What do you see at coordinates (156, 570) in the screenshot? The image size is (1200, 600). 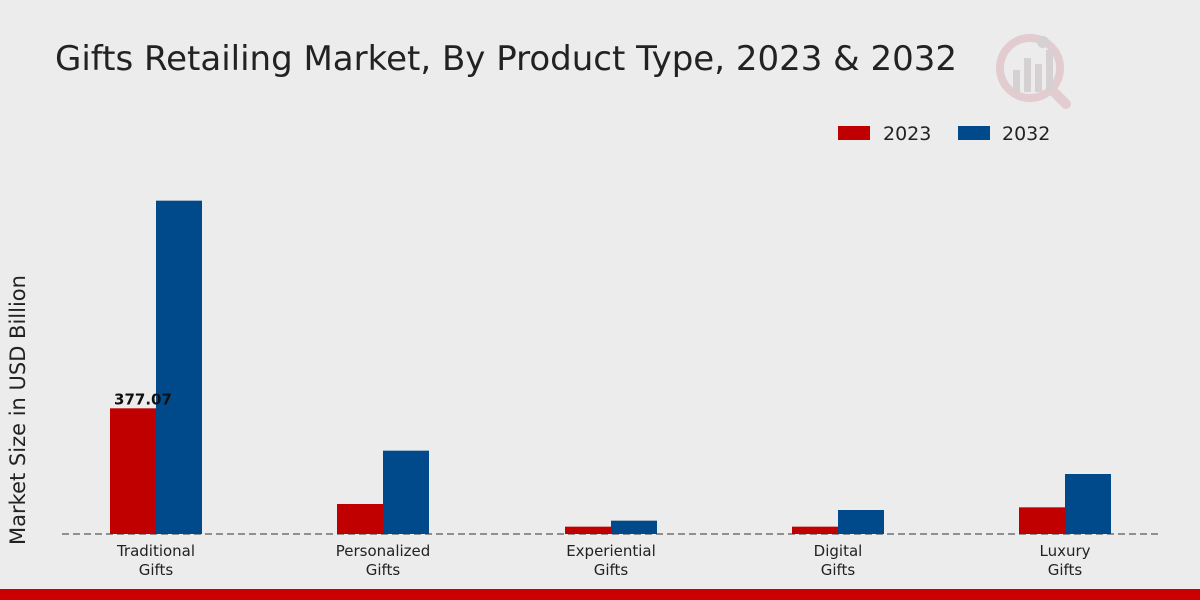 I see `x-tick-label-0-1: Gifts` at bounding box center [156, 570].